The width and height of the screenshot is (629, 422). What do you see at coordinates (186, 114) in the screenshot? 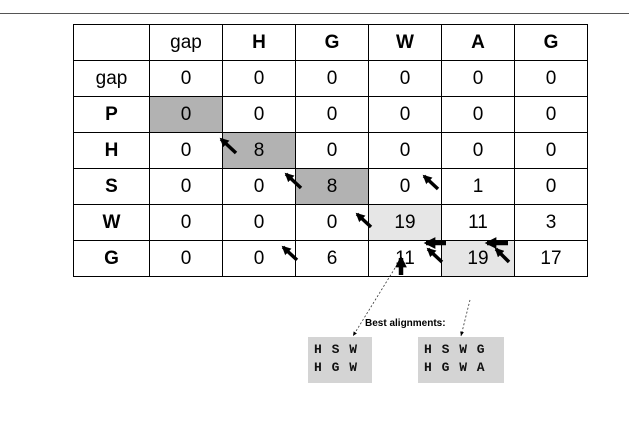
I see `cell-highlighted: 0` at bounding box center [186, 114].